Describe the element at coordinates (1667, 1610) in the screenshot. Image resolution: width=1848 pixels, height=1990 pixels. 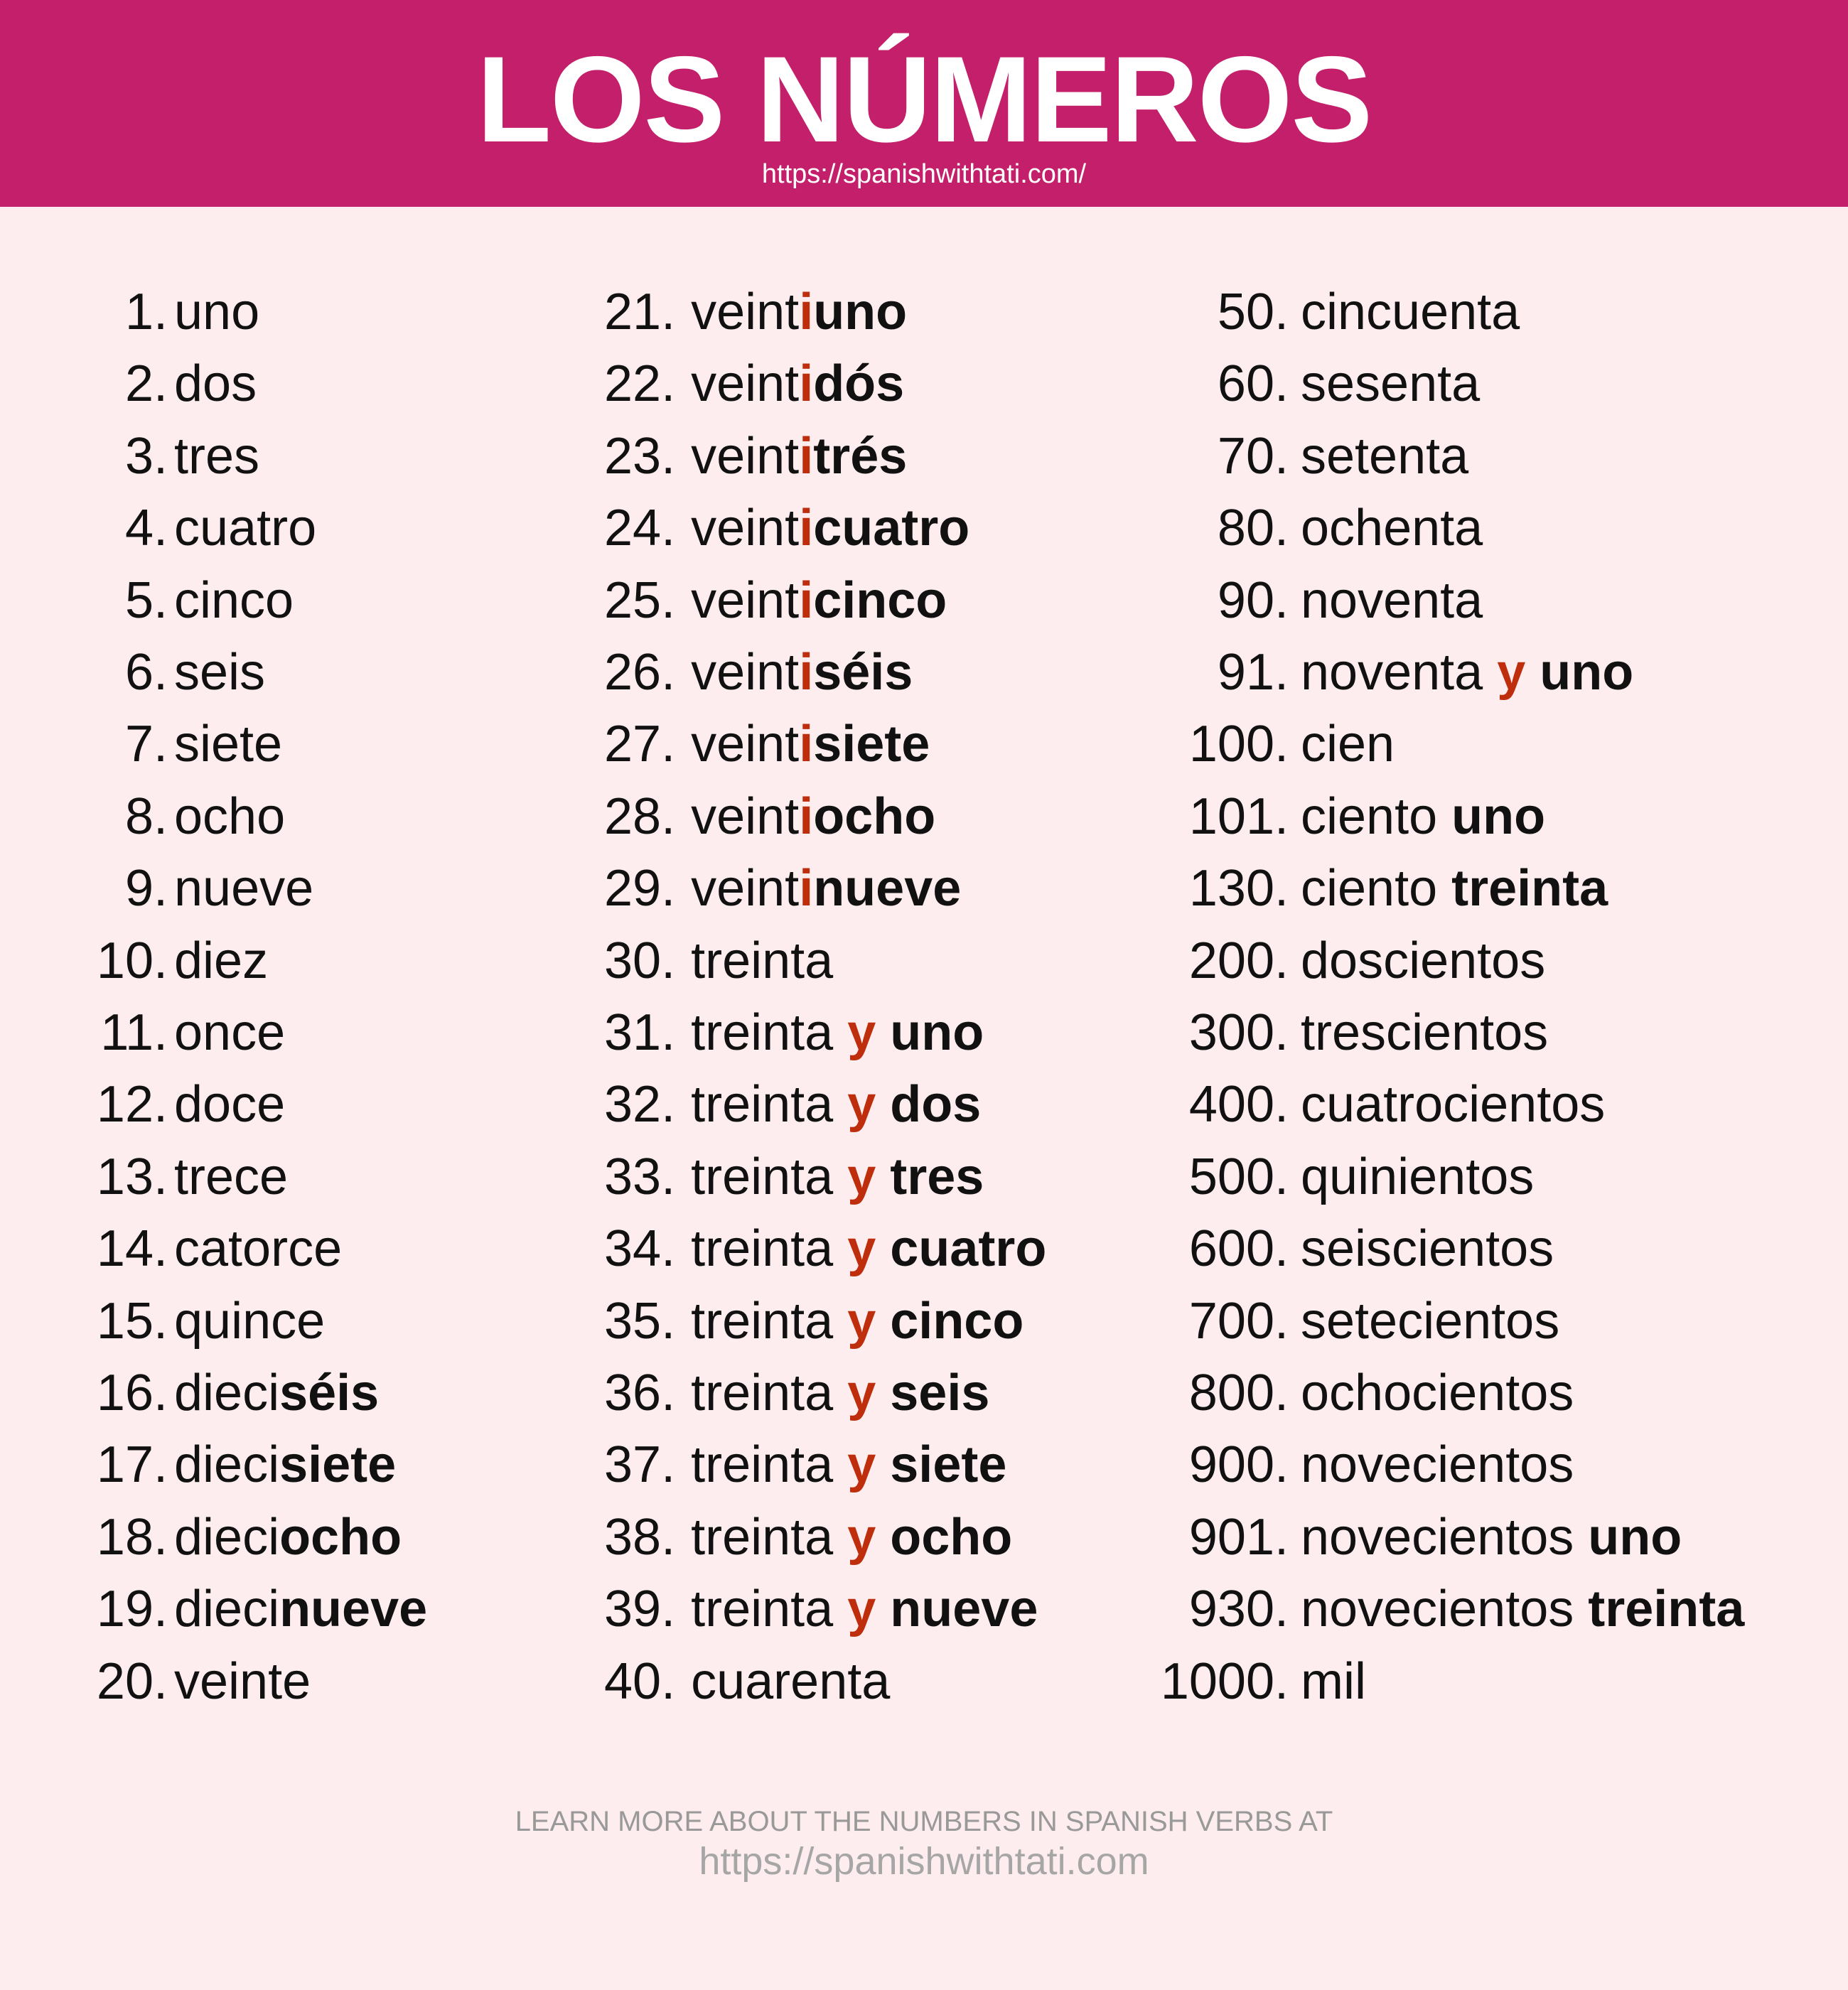
I see `bold-part: treinta` at that location.